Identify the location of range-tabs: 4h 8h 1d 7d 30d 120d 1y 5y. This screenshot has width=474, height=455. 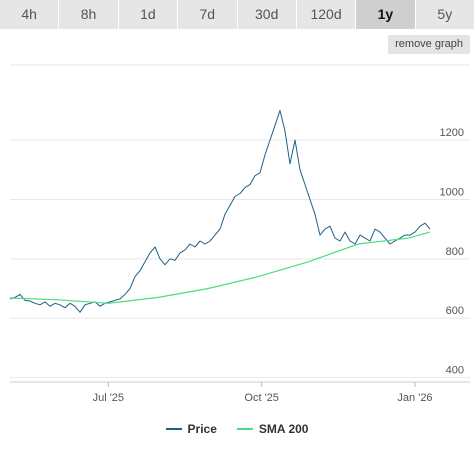
(237, 15).